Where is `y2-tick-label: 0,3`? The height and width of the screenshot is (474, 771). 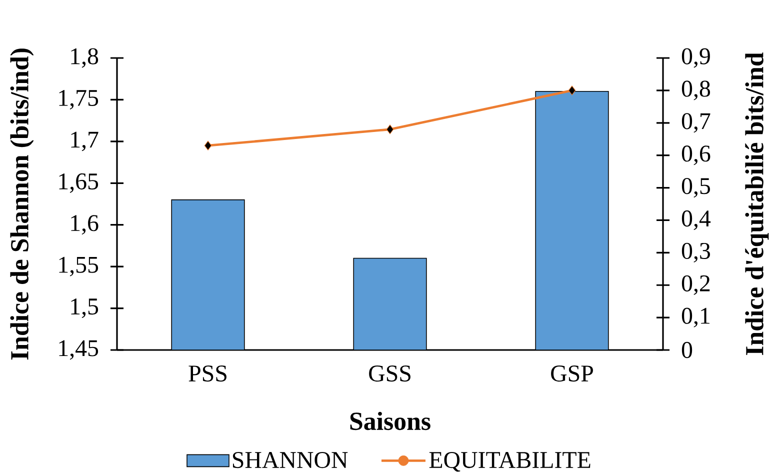
y2-tick-label: 0,3 is located at coordinates (696, 252).